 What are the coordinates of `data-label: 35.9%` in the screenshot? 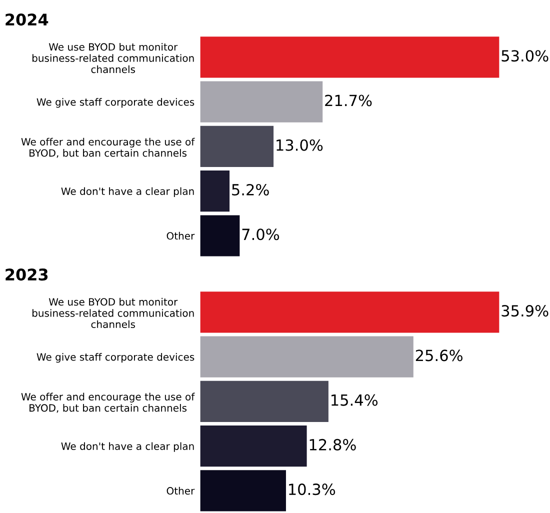 It's located at (525, 311).